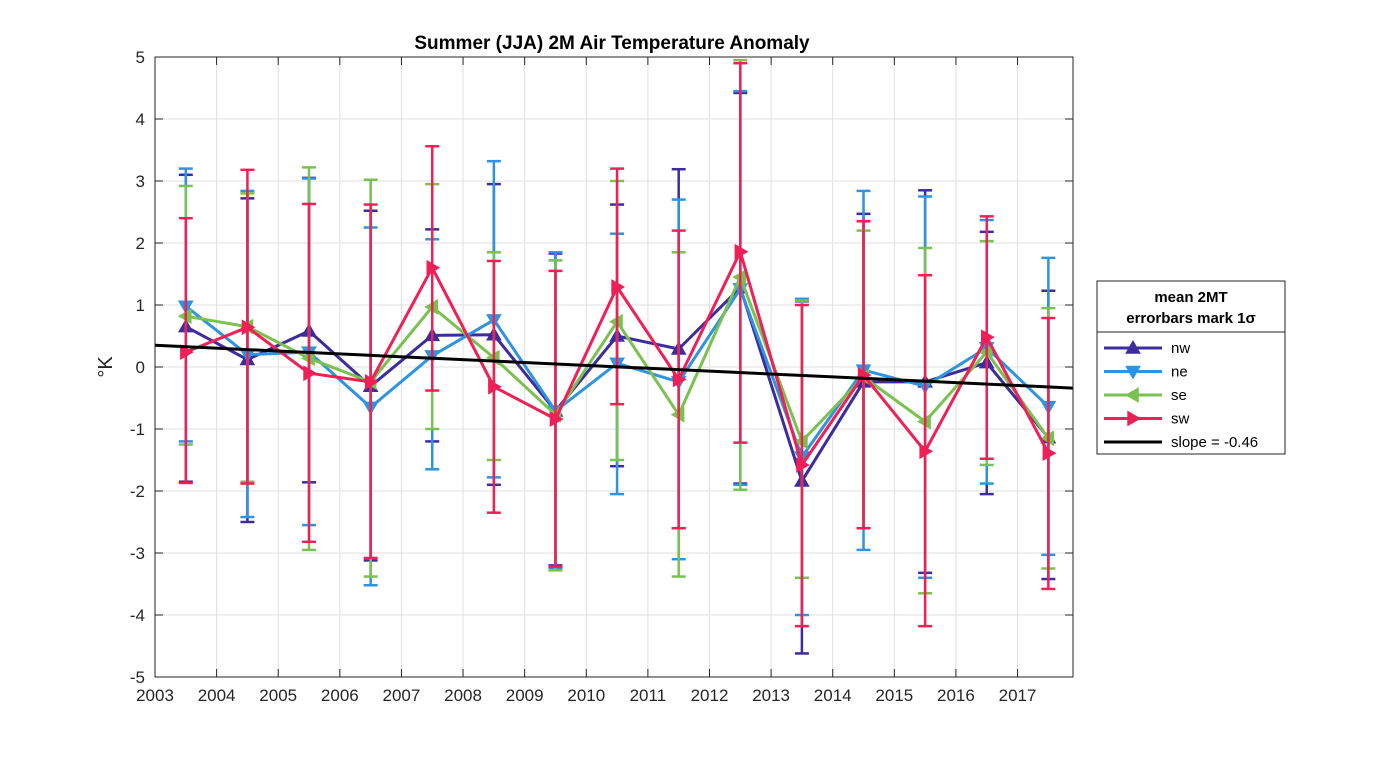 The height and width of the screenshot is (760, 1394). I want to click on legend-box, so click(1191, 367).